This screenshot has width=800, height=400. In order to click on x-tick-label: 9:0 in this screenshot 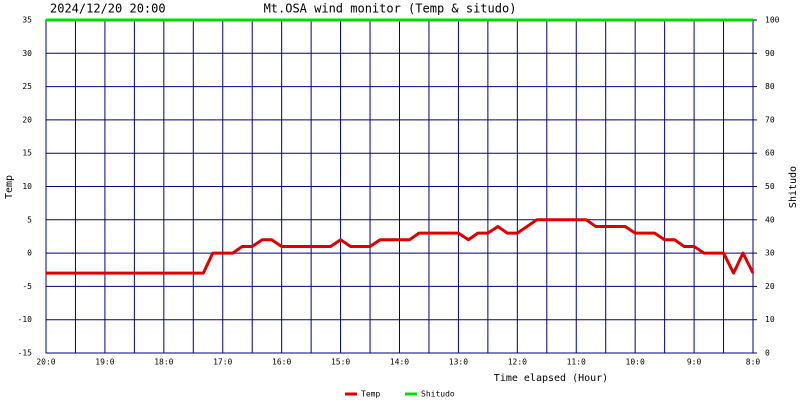, I will do `click(694, 362)`.